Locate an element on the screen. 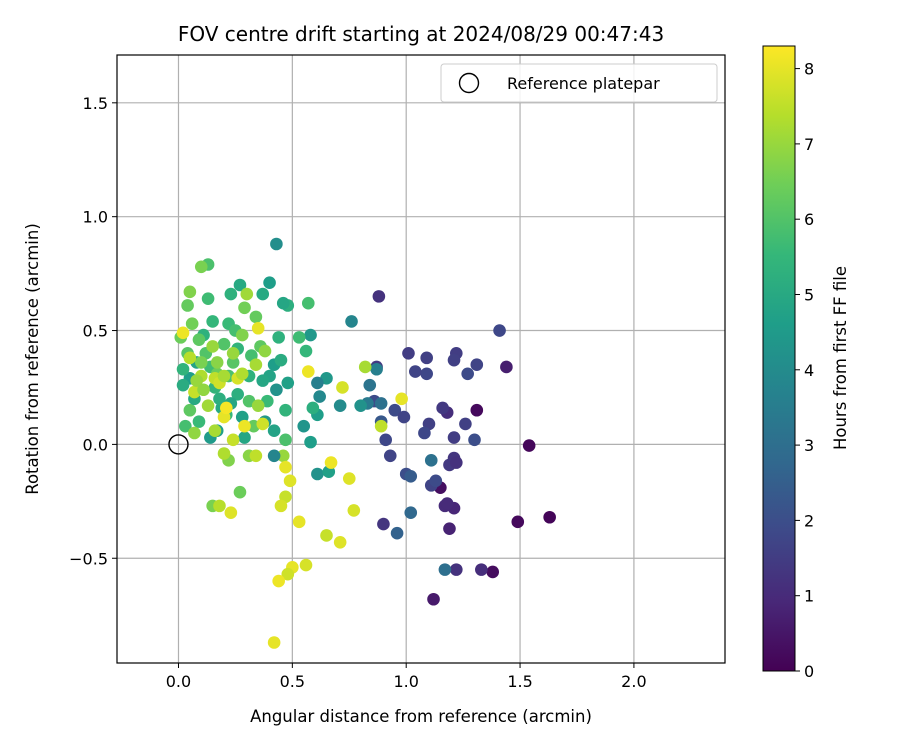 The width and height of the screenshot is (900, 750). y-axis-label: Rotation from reference (arcmin) is located at coordinates (32, 359).